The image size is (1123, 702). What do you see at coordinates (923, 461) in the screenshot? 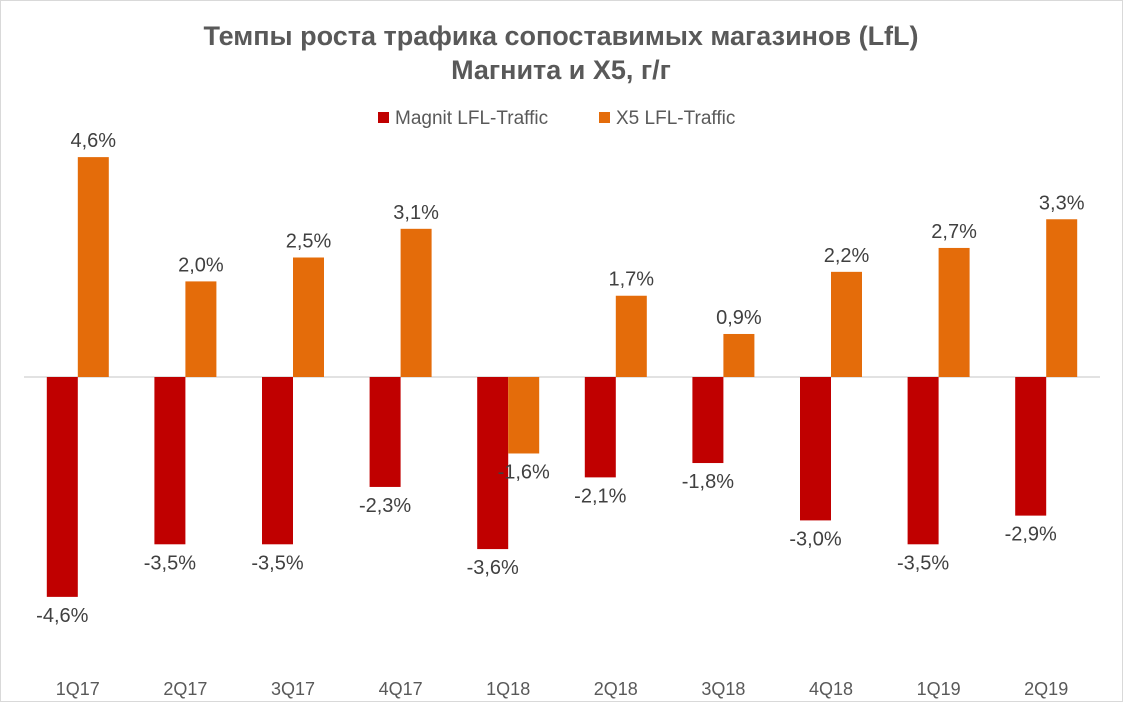
I see `magnit-bar-1q19` at bounding box center [923, 461].